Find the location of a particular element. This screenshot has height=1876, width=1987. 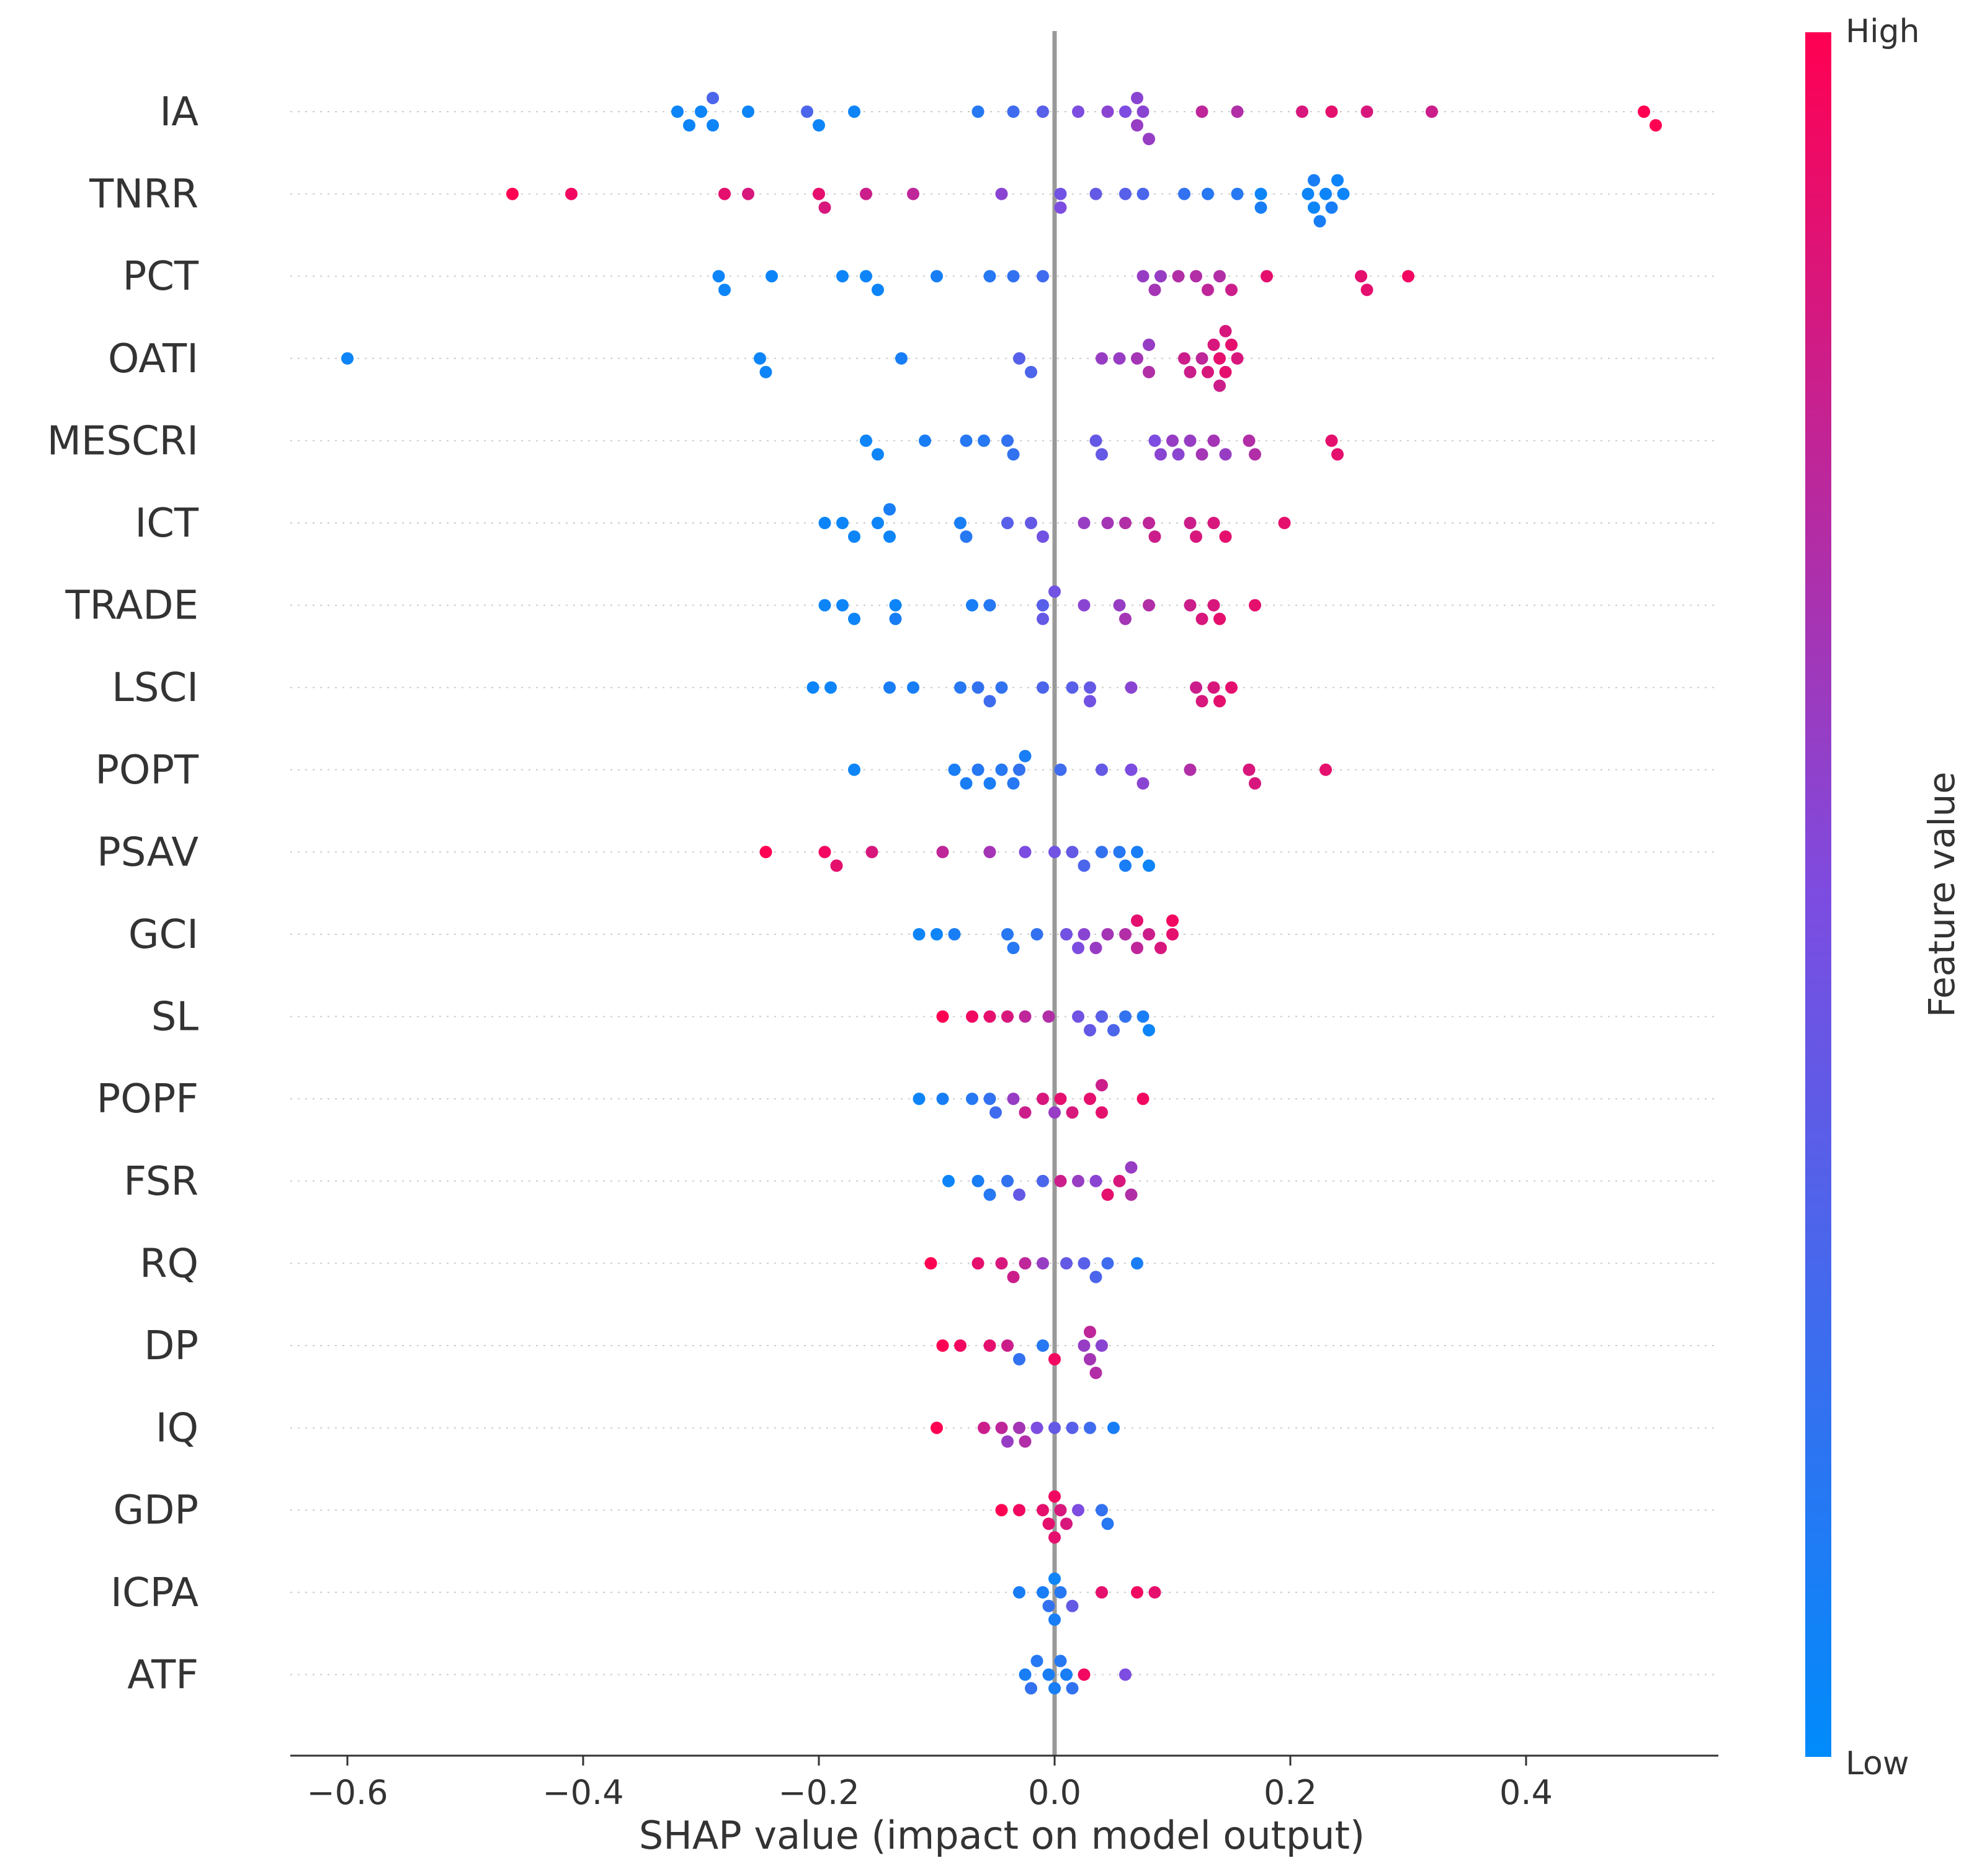

feature-label: GCI is located at coordinates (163, 935).